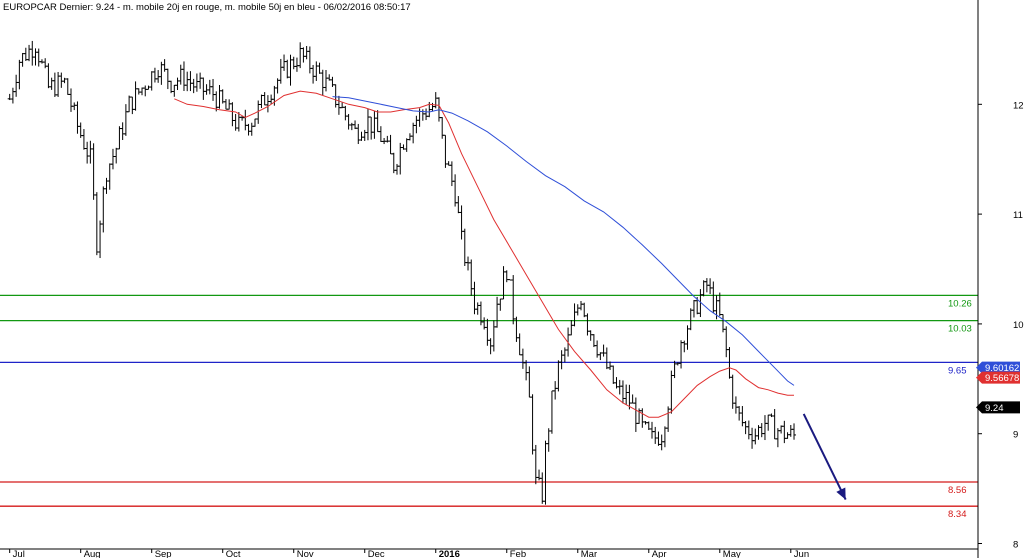  Describe the element at coordinates (732, 553) in the screenshot. I see `x-tick-label: May` at that location.